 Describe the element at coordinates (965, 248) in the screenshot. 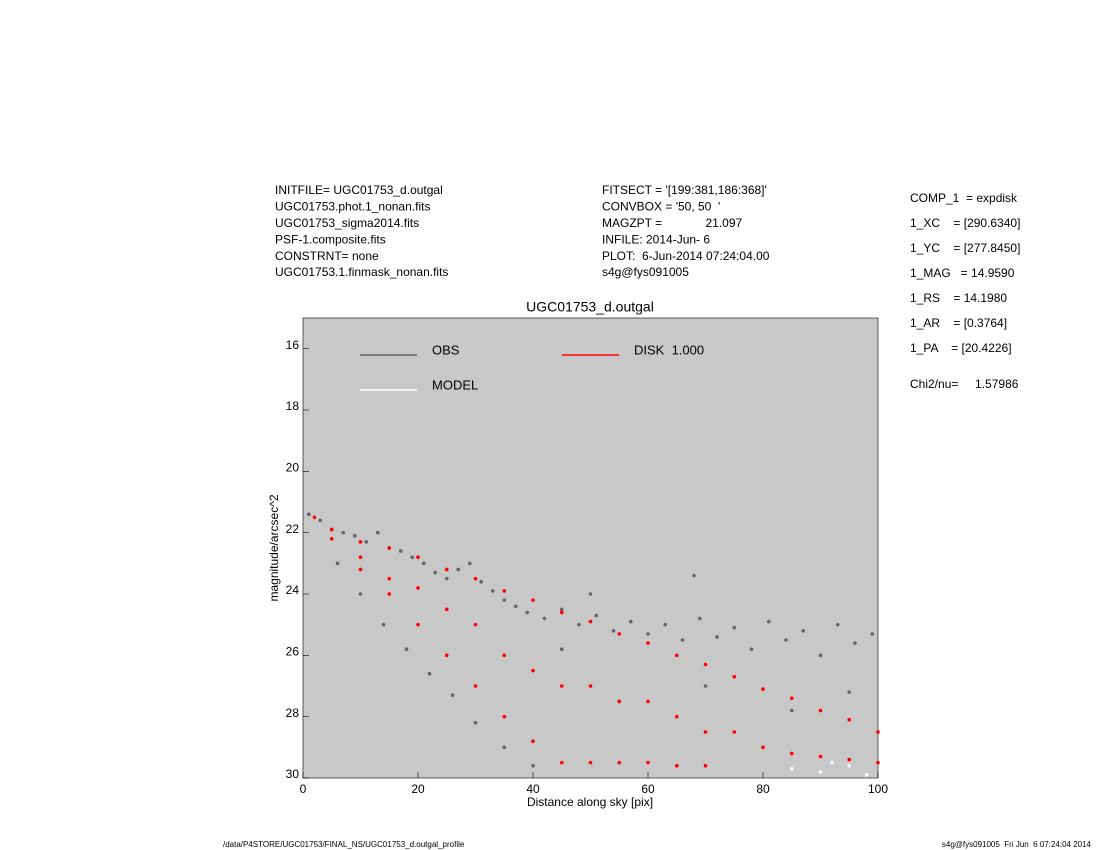

I see `fit-parameter: 1_YC = [277.8450]` at that location.